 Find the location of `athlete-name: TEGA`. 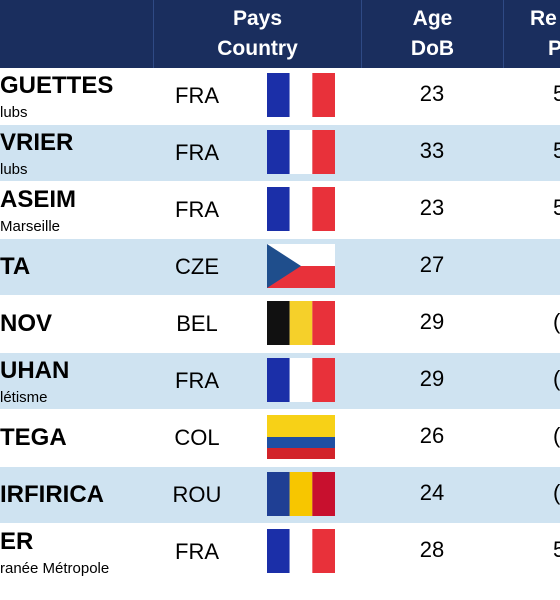

athlete-name: TEGA is located at coordinates (33, 437).